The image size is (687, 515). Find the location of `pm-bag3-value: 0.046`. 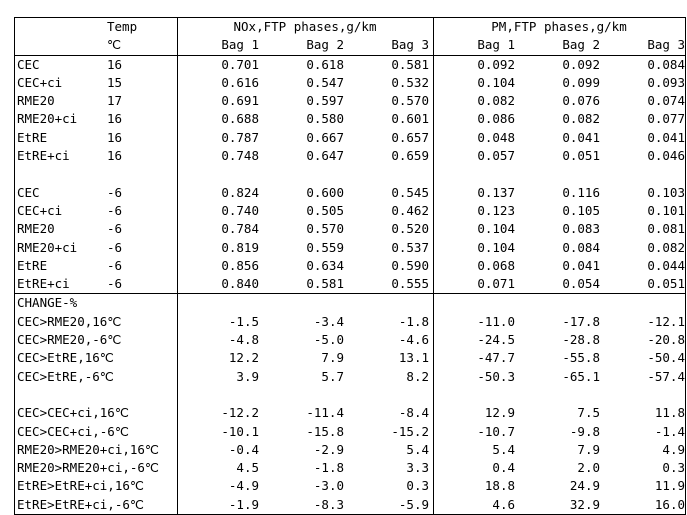

pm-bag3-value: 0.046 is located at coordinates (666, 156).